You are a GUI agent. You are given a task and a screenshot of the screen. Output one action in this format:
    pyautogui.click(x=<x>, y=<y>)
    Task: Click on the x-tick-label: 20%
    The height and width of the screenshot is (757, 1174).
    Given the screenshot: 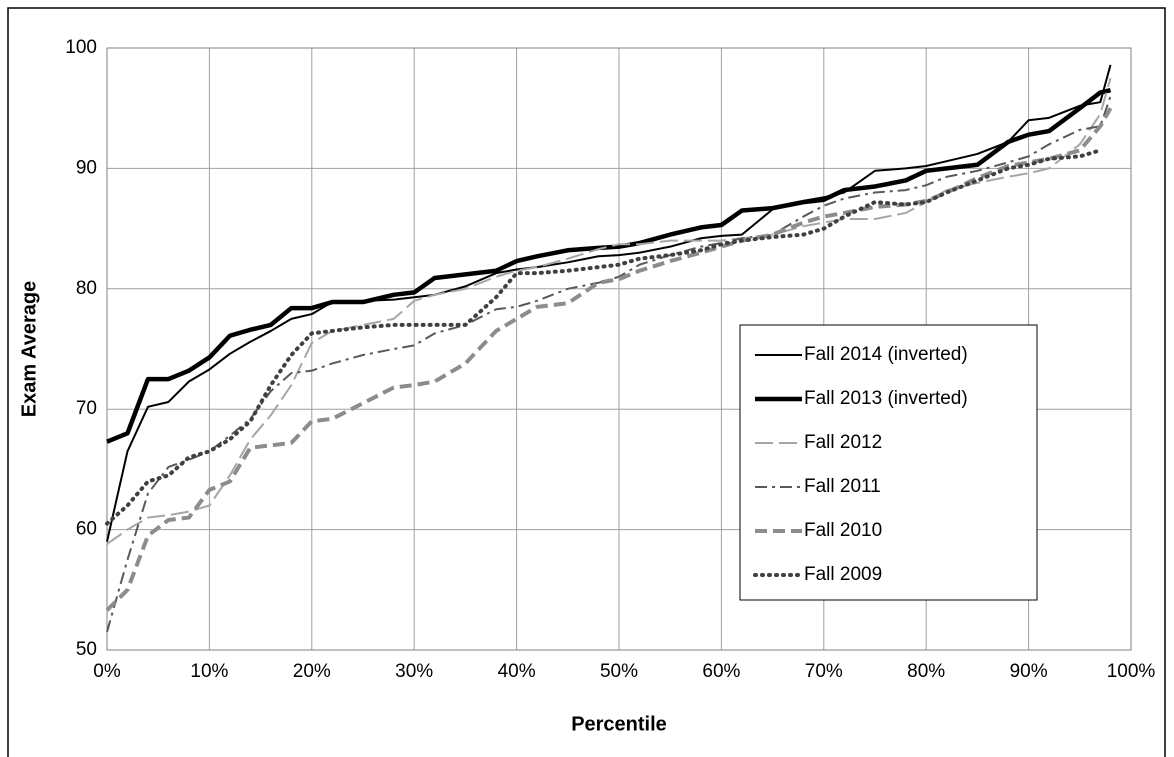 What is the action you would take?
    pyautogui.click(x=312, y=671)
    